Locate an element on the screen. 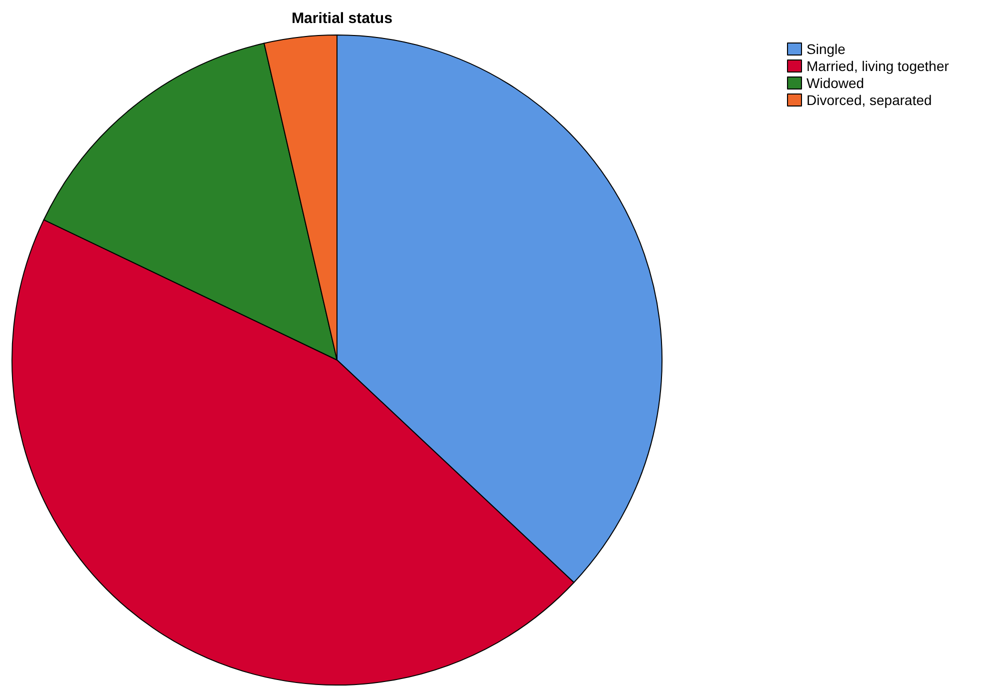 This screenshot has height=686, width=995. legend-label: Widowed is located at coordinates (835, 83).